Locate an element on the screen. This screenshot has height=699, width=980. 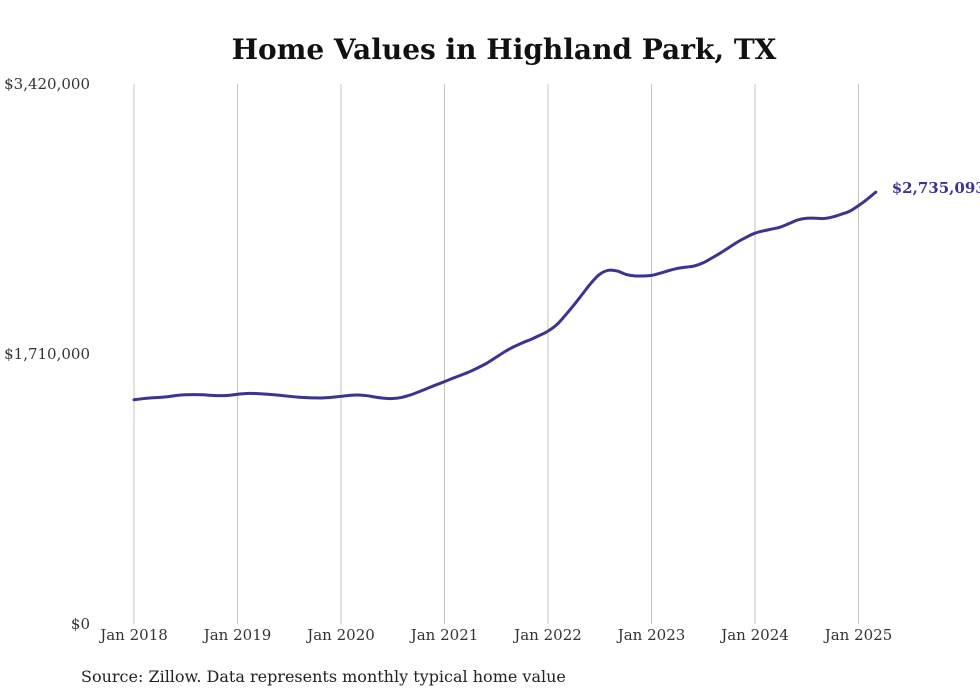
x-tick-label: Jan 2025 is located at coordinates (858, 635).